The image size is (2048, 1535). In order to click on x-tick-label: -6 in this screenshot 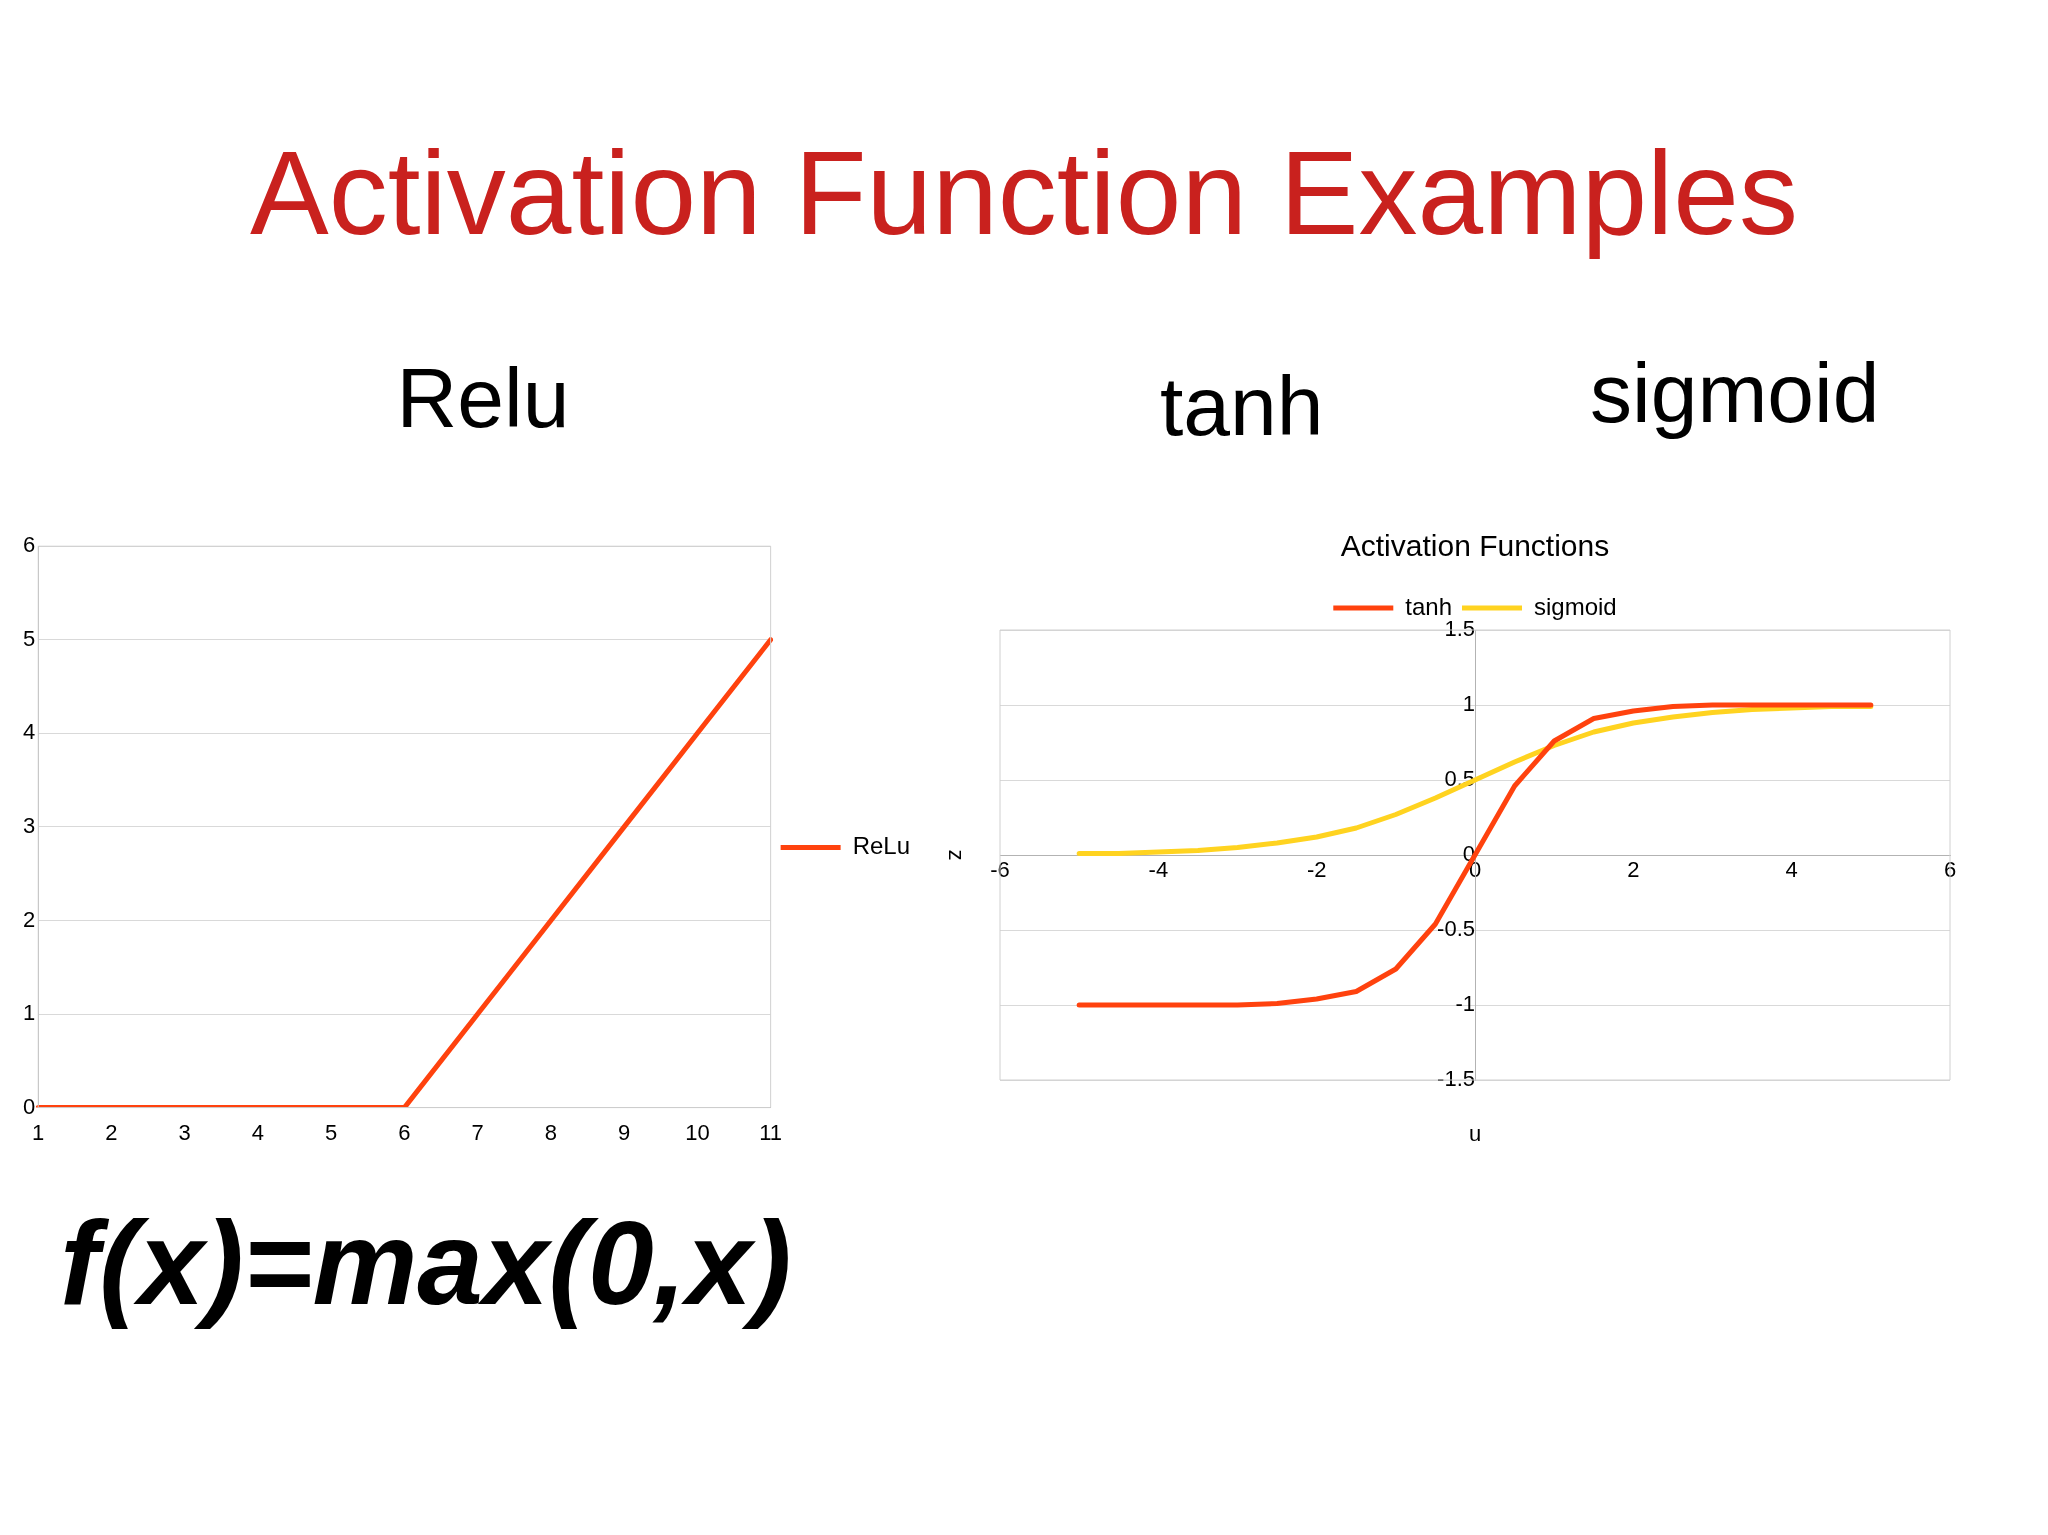, I will do `click(1000, 870)`.